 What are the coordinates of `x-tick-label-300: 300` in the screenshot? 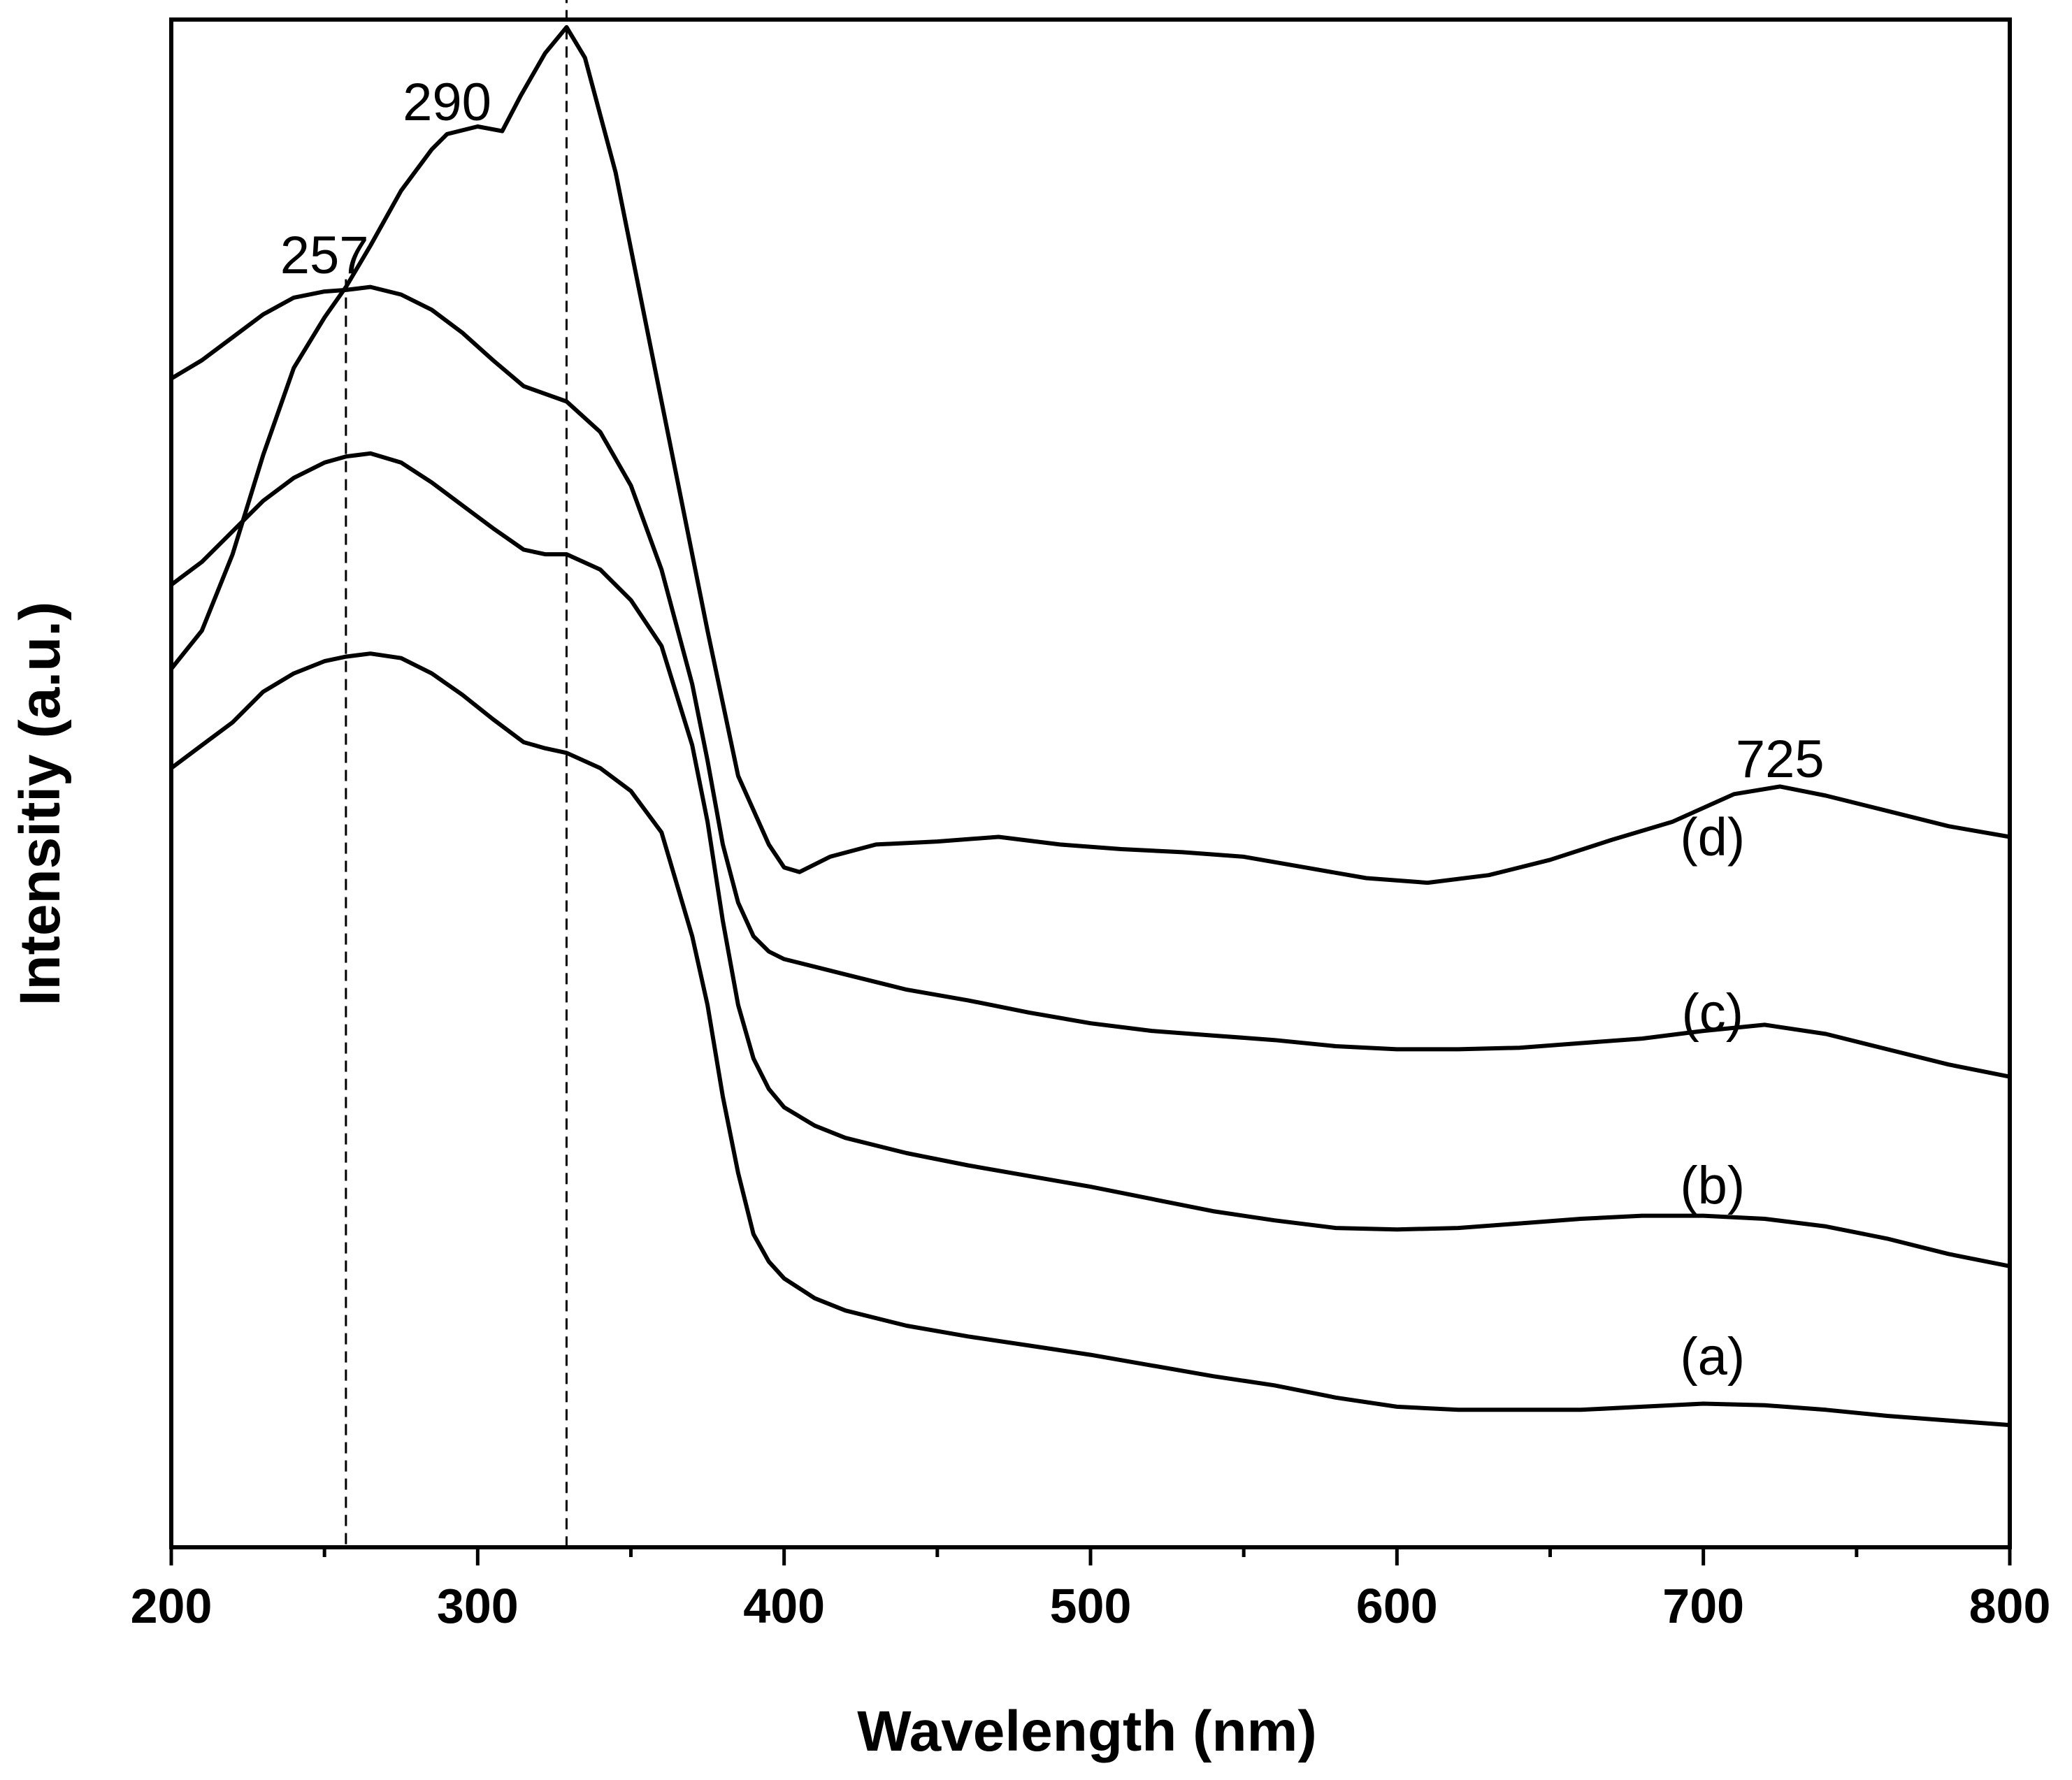 It's located at (478, 1606).